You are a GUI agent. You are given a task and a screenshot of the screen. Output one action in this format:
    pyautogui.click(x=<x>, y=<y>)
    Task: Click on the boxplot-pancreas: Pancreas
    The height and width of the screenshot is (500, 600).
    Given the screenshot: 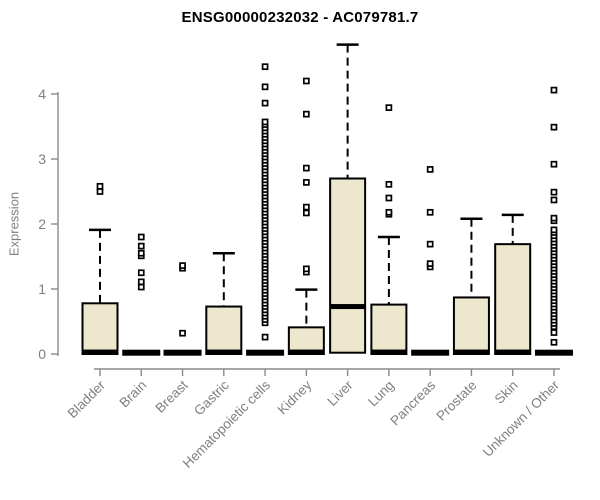 What is the action you would take?
    pyautogui.click(x=418, y=297)
    